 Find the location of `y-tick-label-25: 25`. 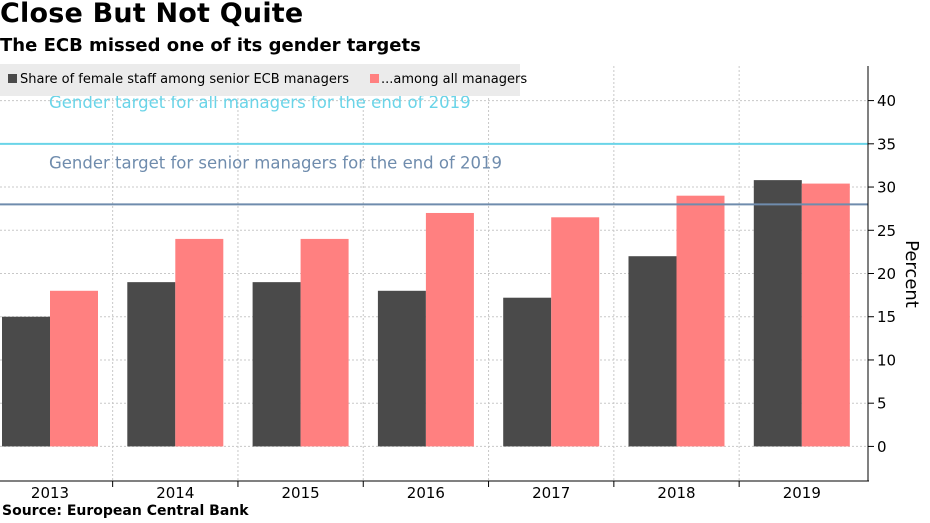

y-tick-label-25: 25 is located at coordinates (886, 231).